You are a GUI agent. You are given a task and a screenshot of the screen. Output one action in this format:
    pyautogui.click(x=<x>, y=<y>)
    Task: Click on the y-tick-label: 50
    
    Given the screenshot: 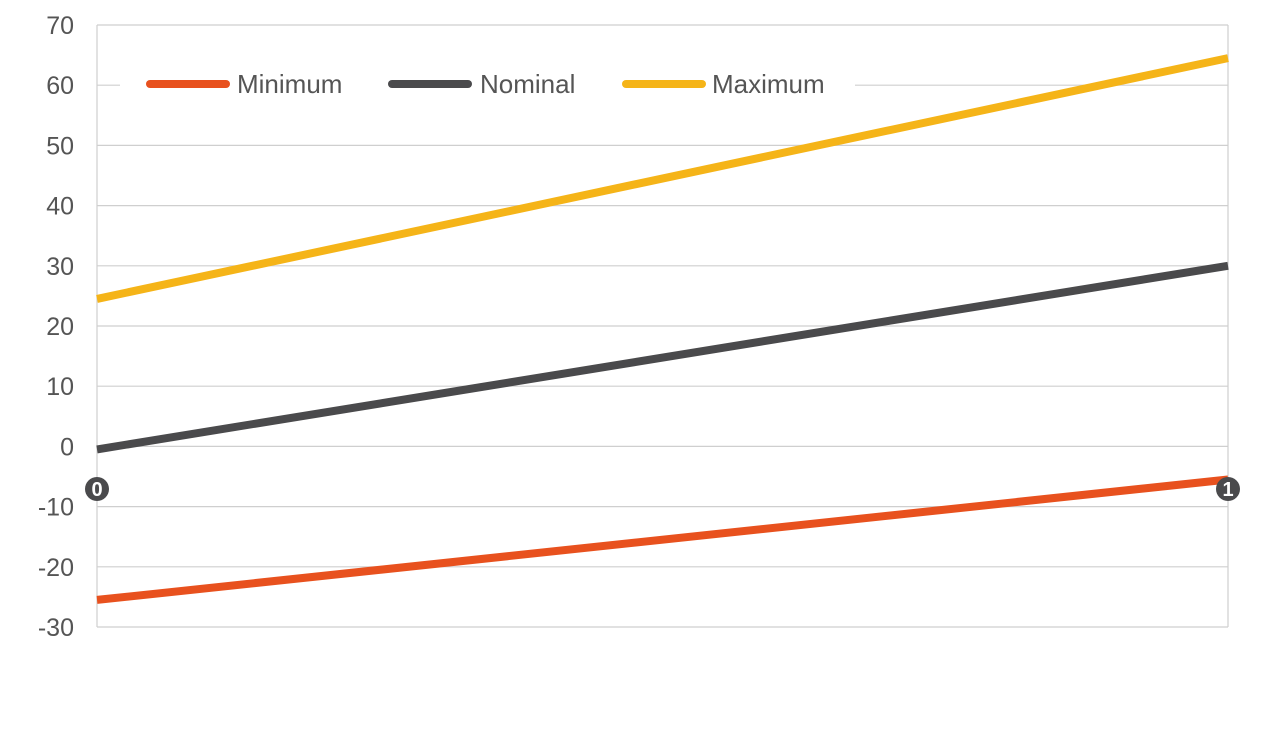 What is the action you would take?
    pyautogui.click(x=60, y=146)
    